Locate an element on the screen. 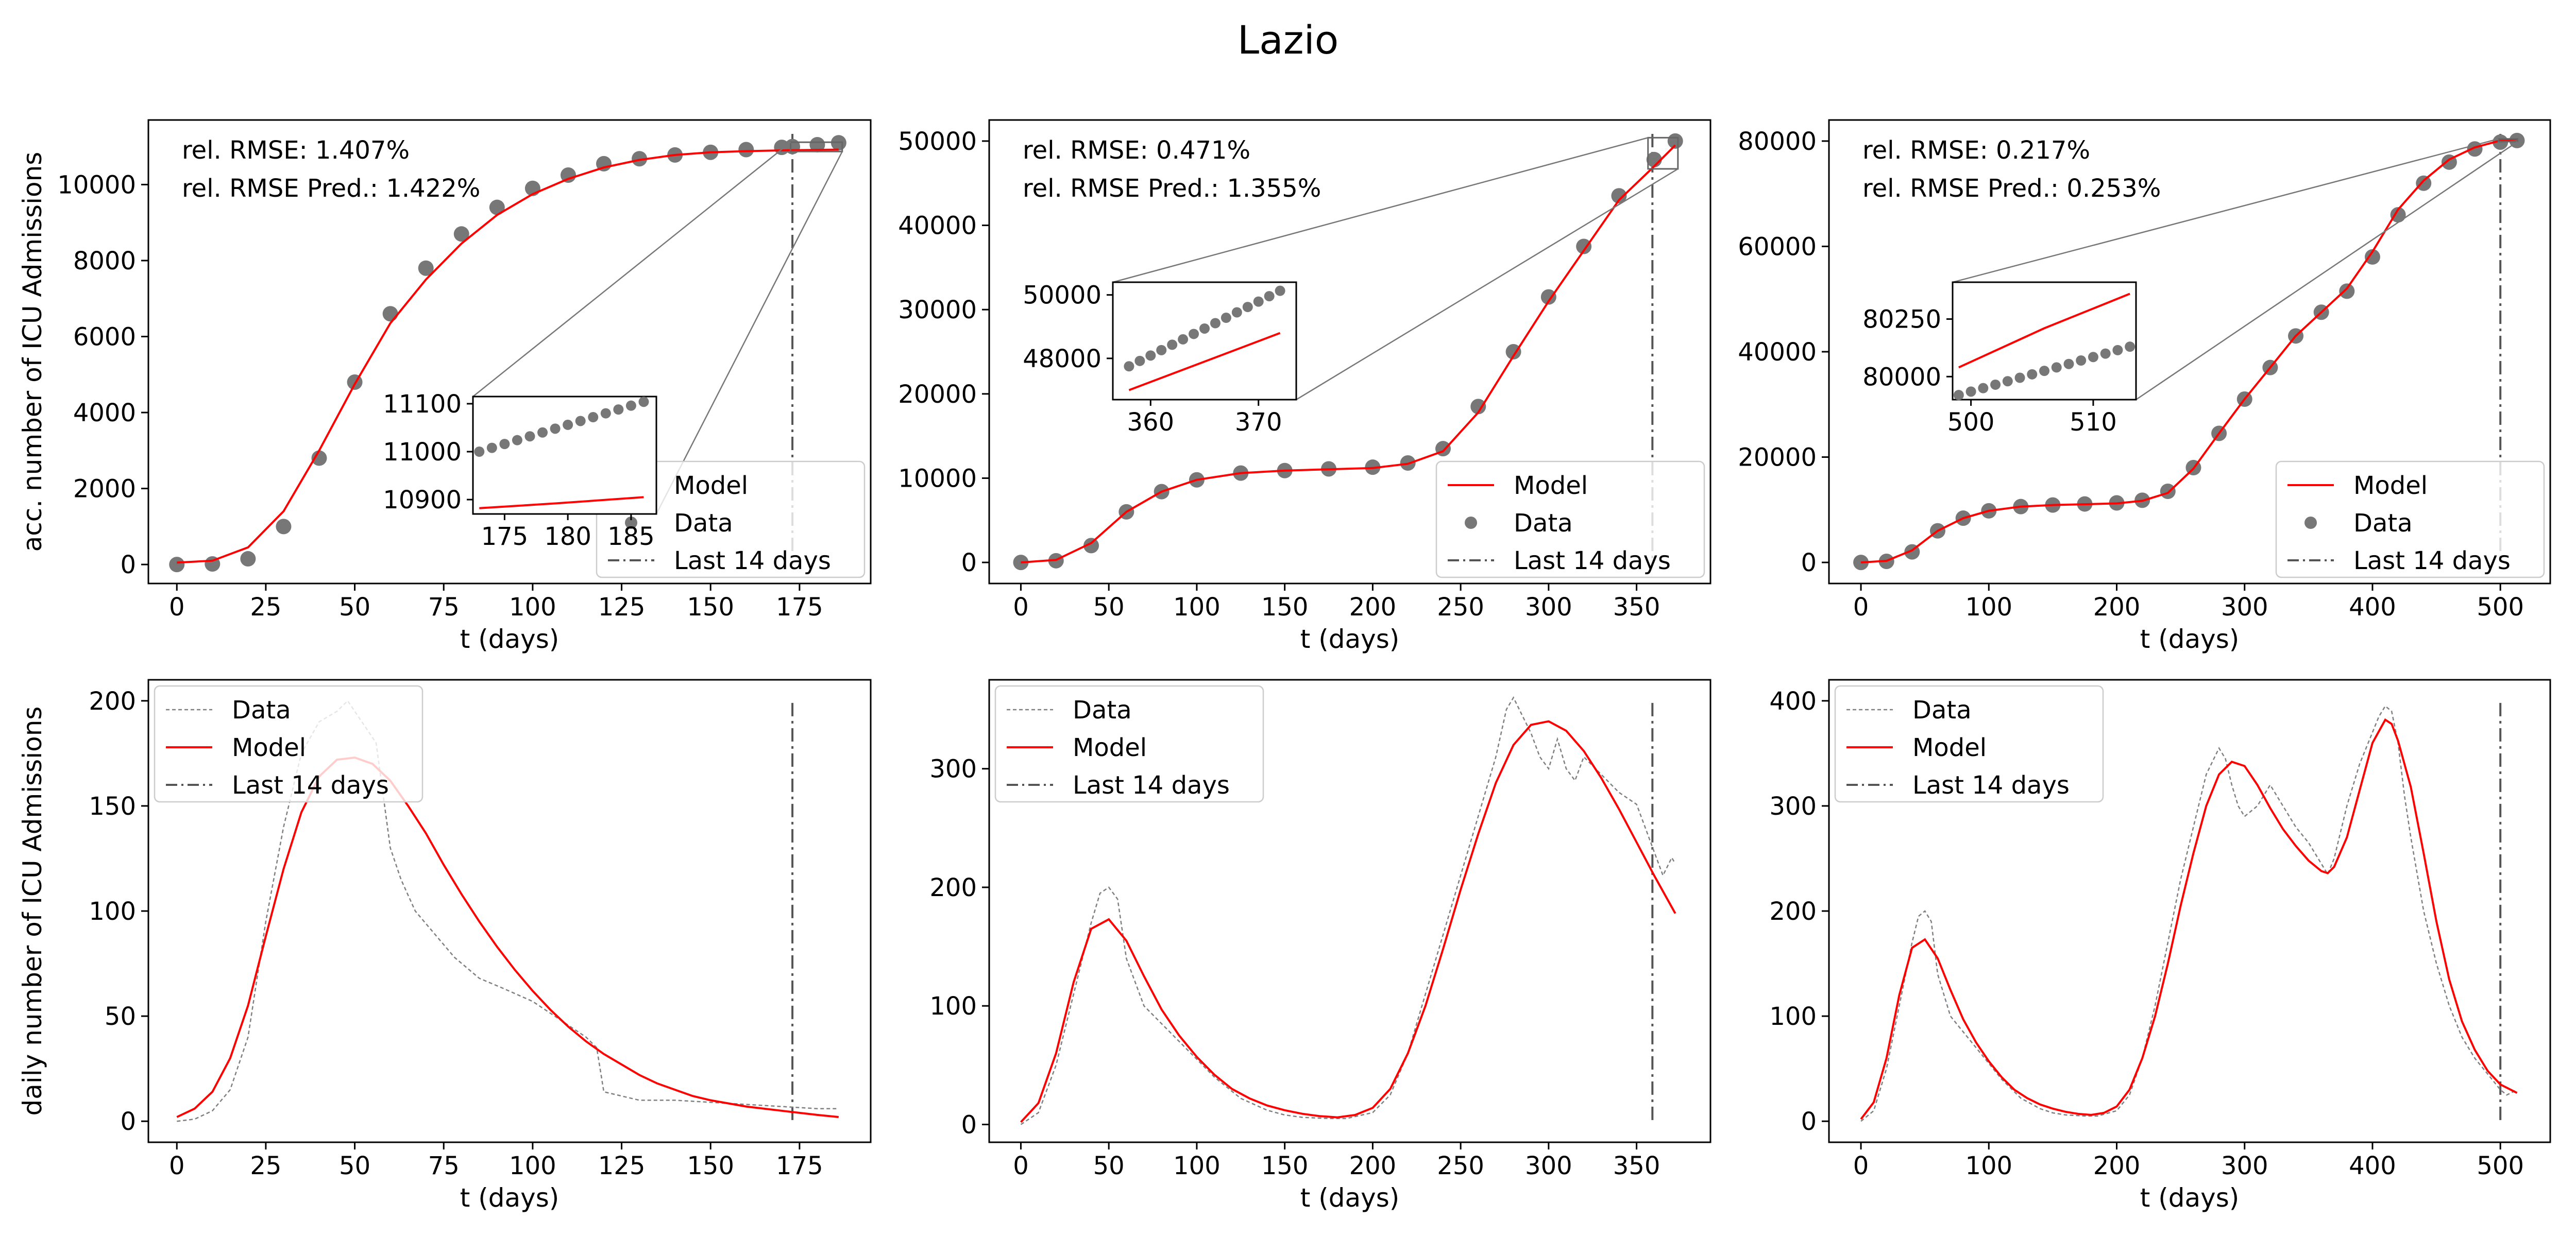 The width and height of the screenshot is (2576, 1236). x-tick-label: 50 is located at coordinates (354, 607).